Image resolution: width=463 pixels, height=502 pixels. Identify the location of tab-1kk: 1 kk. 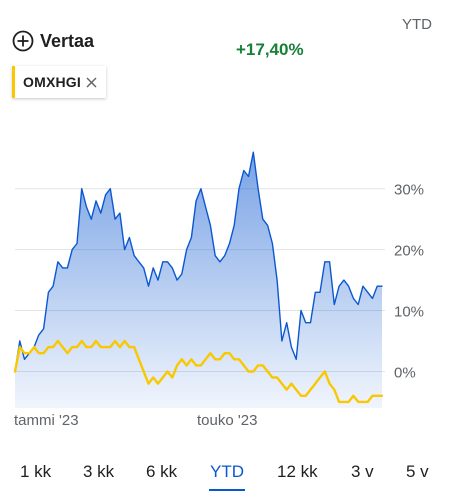
(36, 471).